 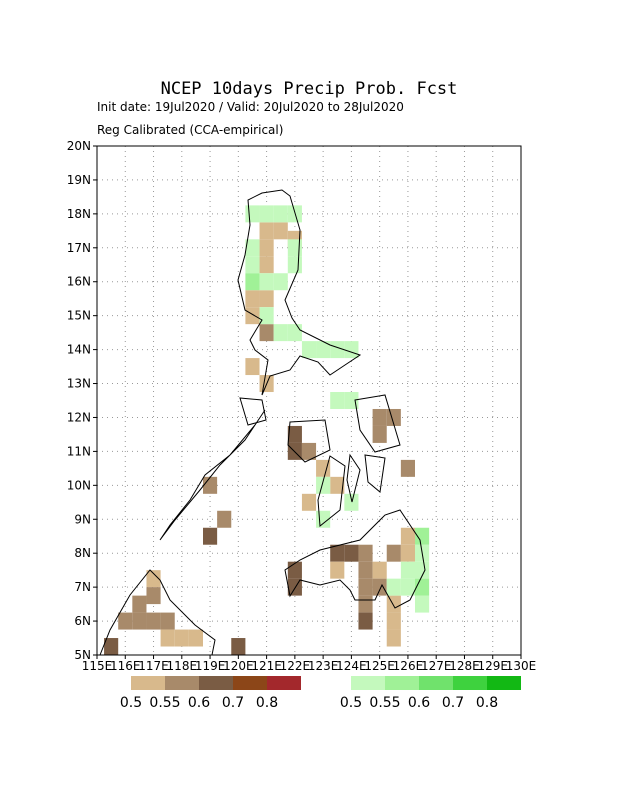 What do you see at coordinates (131, 703) in the screenshot?
I see `legend-level: 0.5` at bounding box center [131, 703].